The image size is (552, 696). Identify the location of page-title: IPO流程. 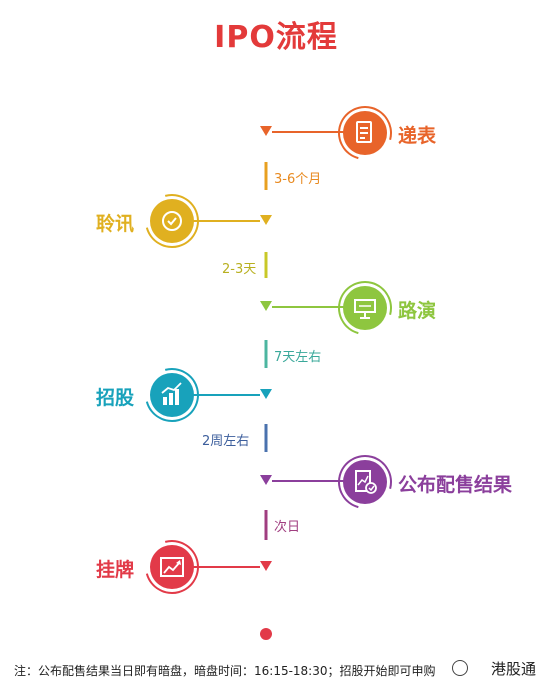
(276, 37).